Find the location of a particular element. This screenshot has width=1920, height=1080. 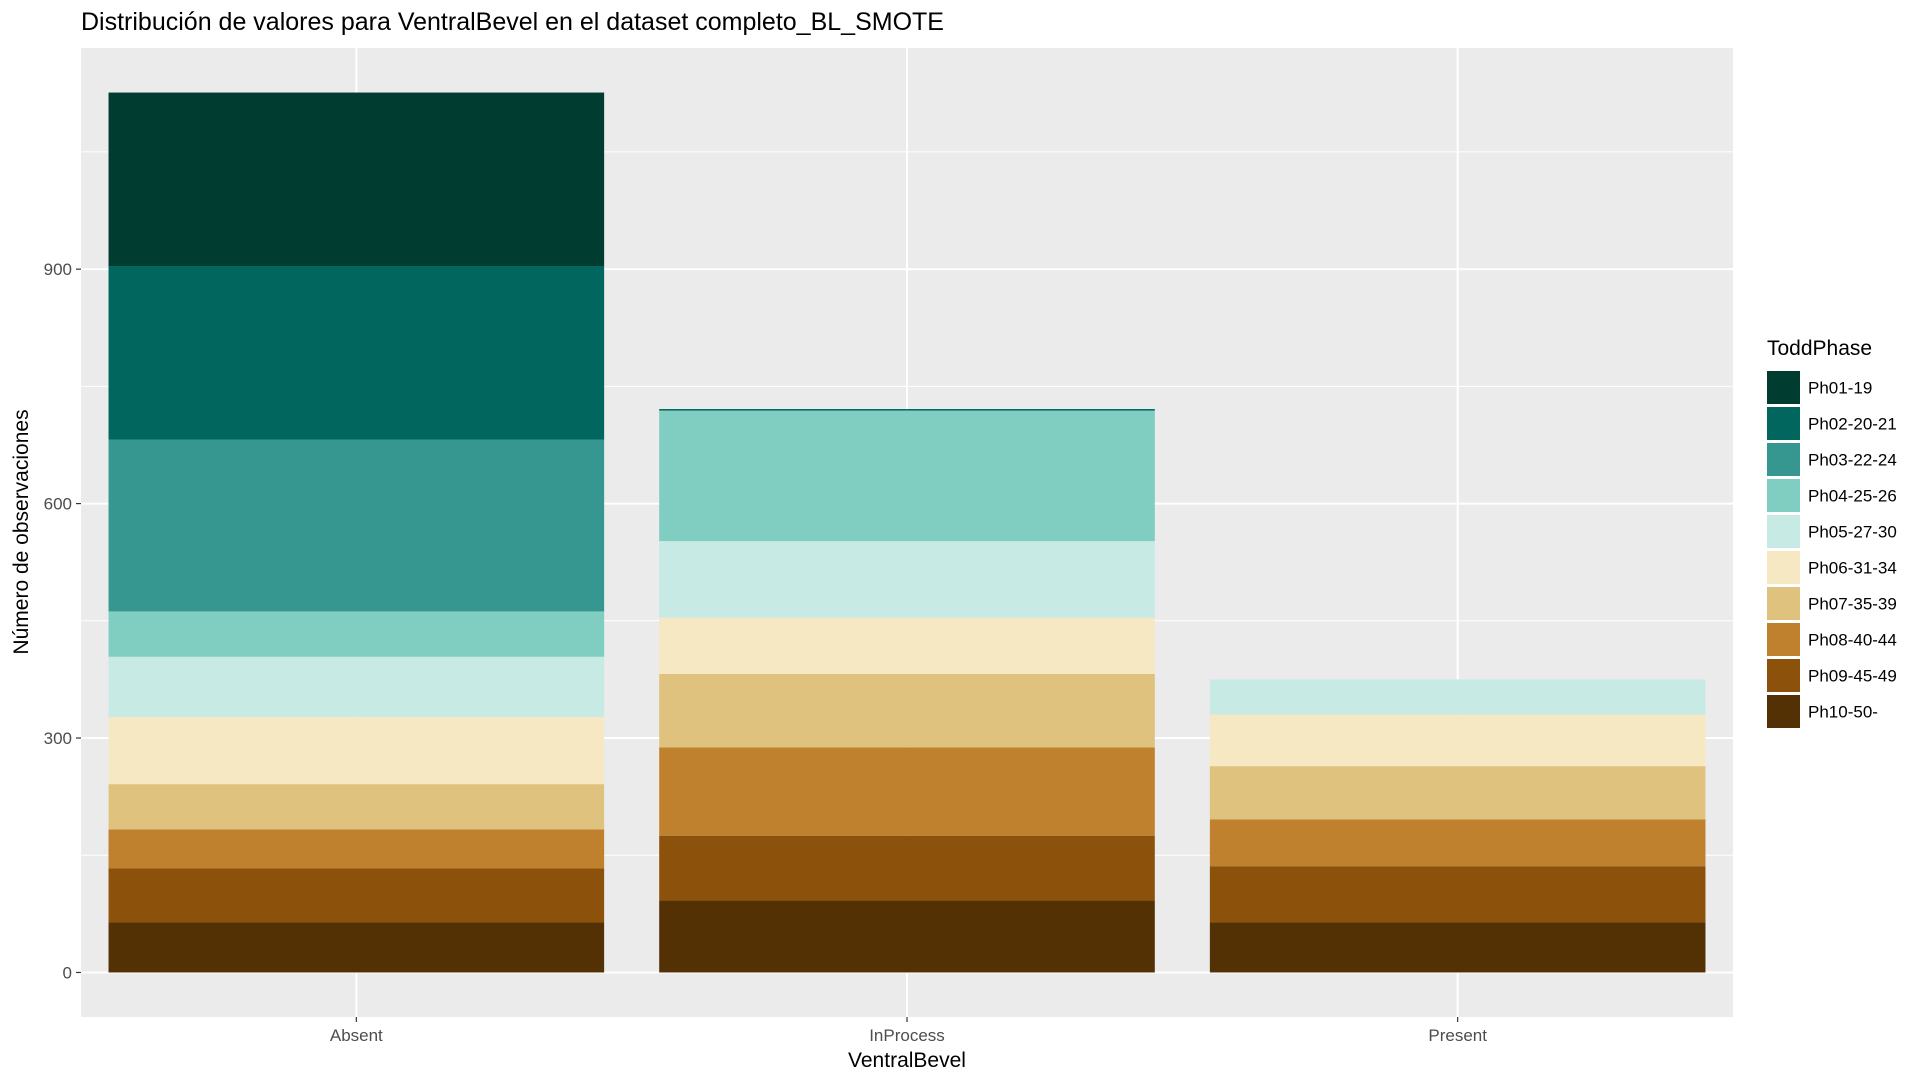

x-tick-label: Present is located at coordinates (1457, 1035).